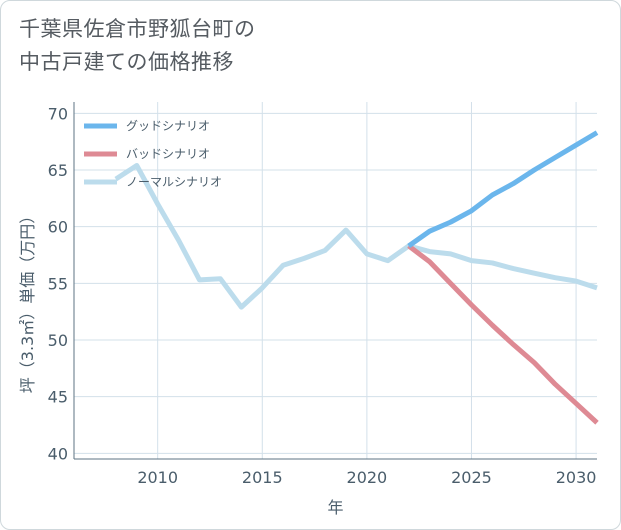 This screenshot has width=621, height=530. Describe the element at coordinates (168, 126) in the screenshot. I see `legend-label: グッドシナリオ` at that location.